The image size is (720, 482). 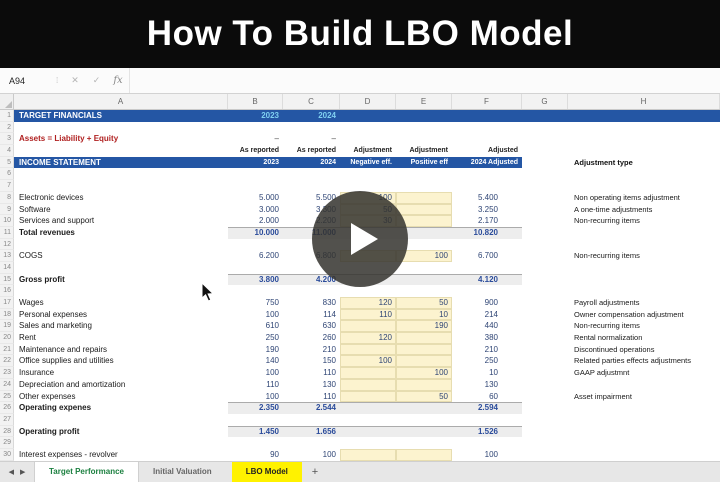 I want to click on cell-B23: 100, so click(x=272, y=373).